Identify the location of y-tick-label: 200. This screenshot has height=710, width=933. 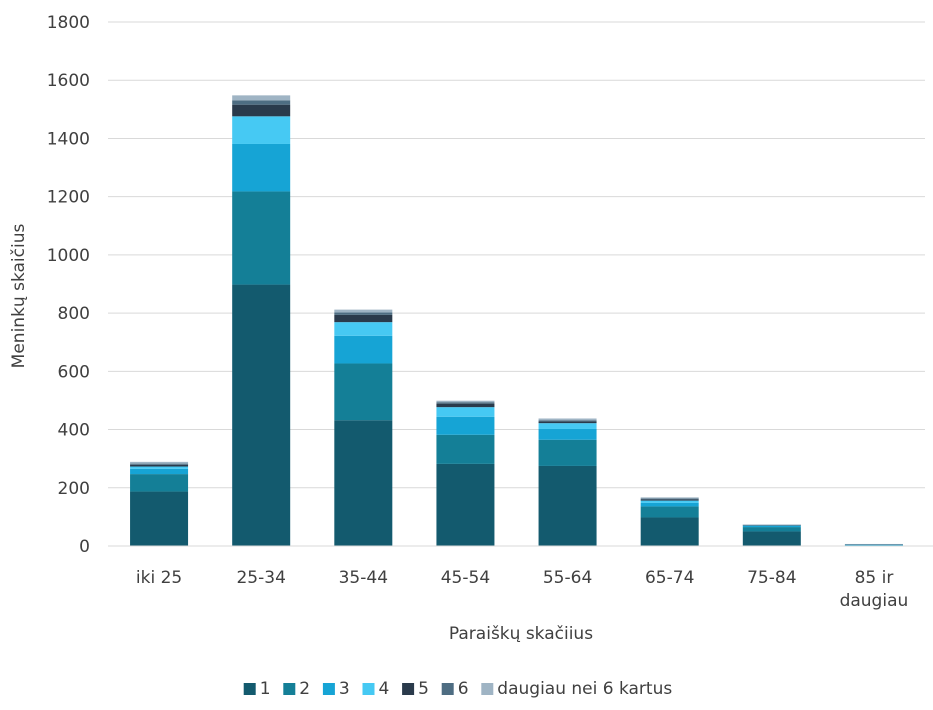
(74, 489).